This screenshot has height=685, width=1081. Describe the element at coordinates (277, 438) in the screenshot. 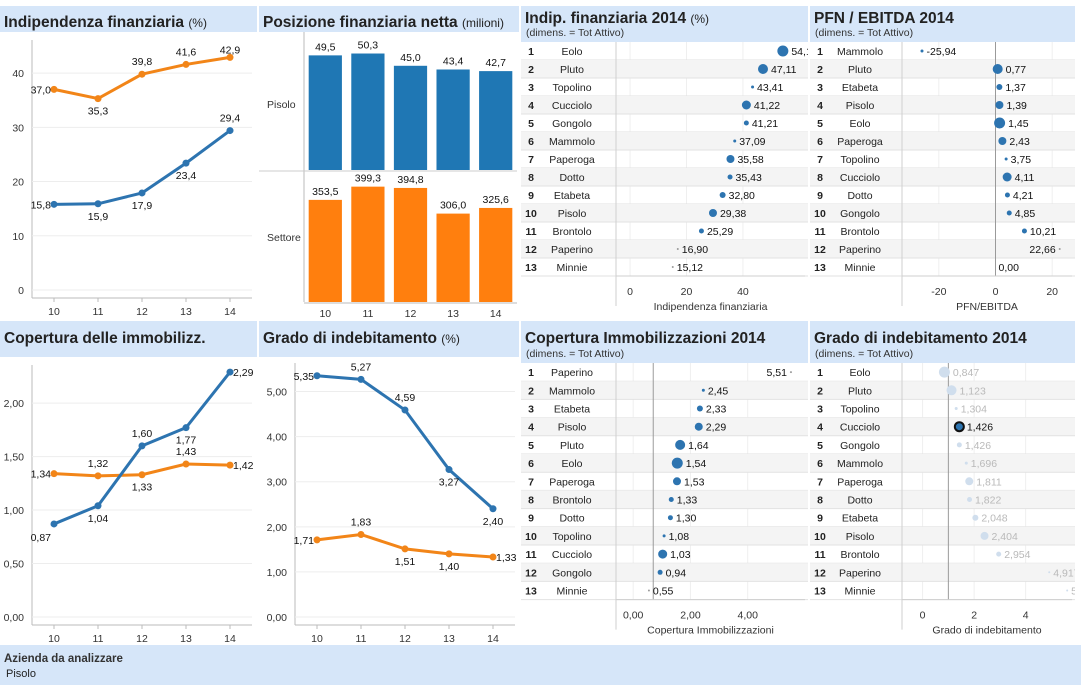

I see `y-tick-label: 4,00` at that location.